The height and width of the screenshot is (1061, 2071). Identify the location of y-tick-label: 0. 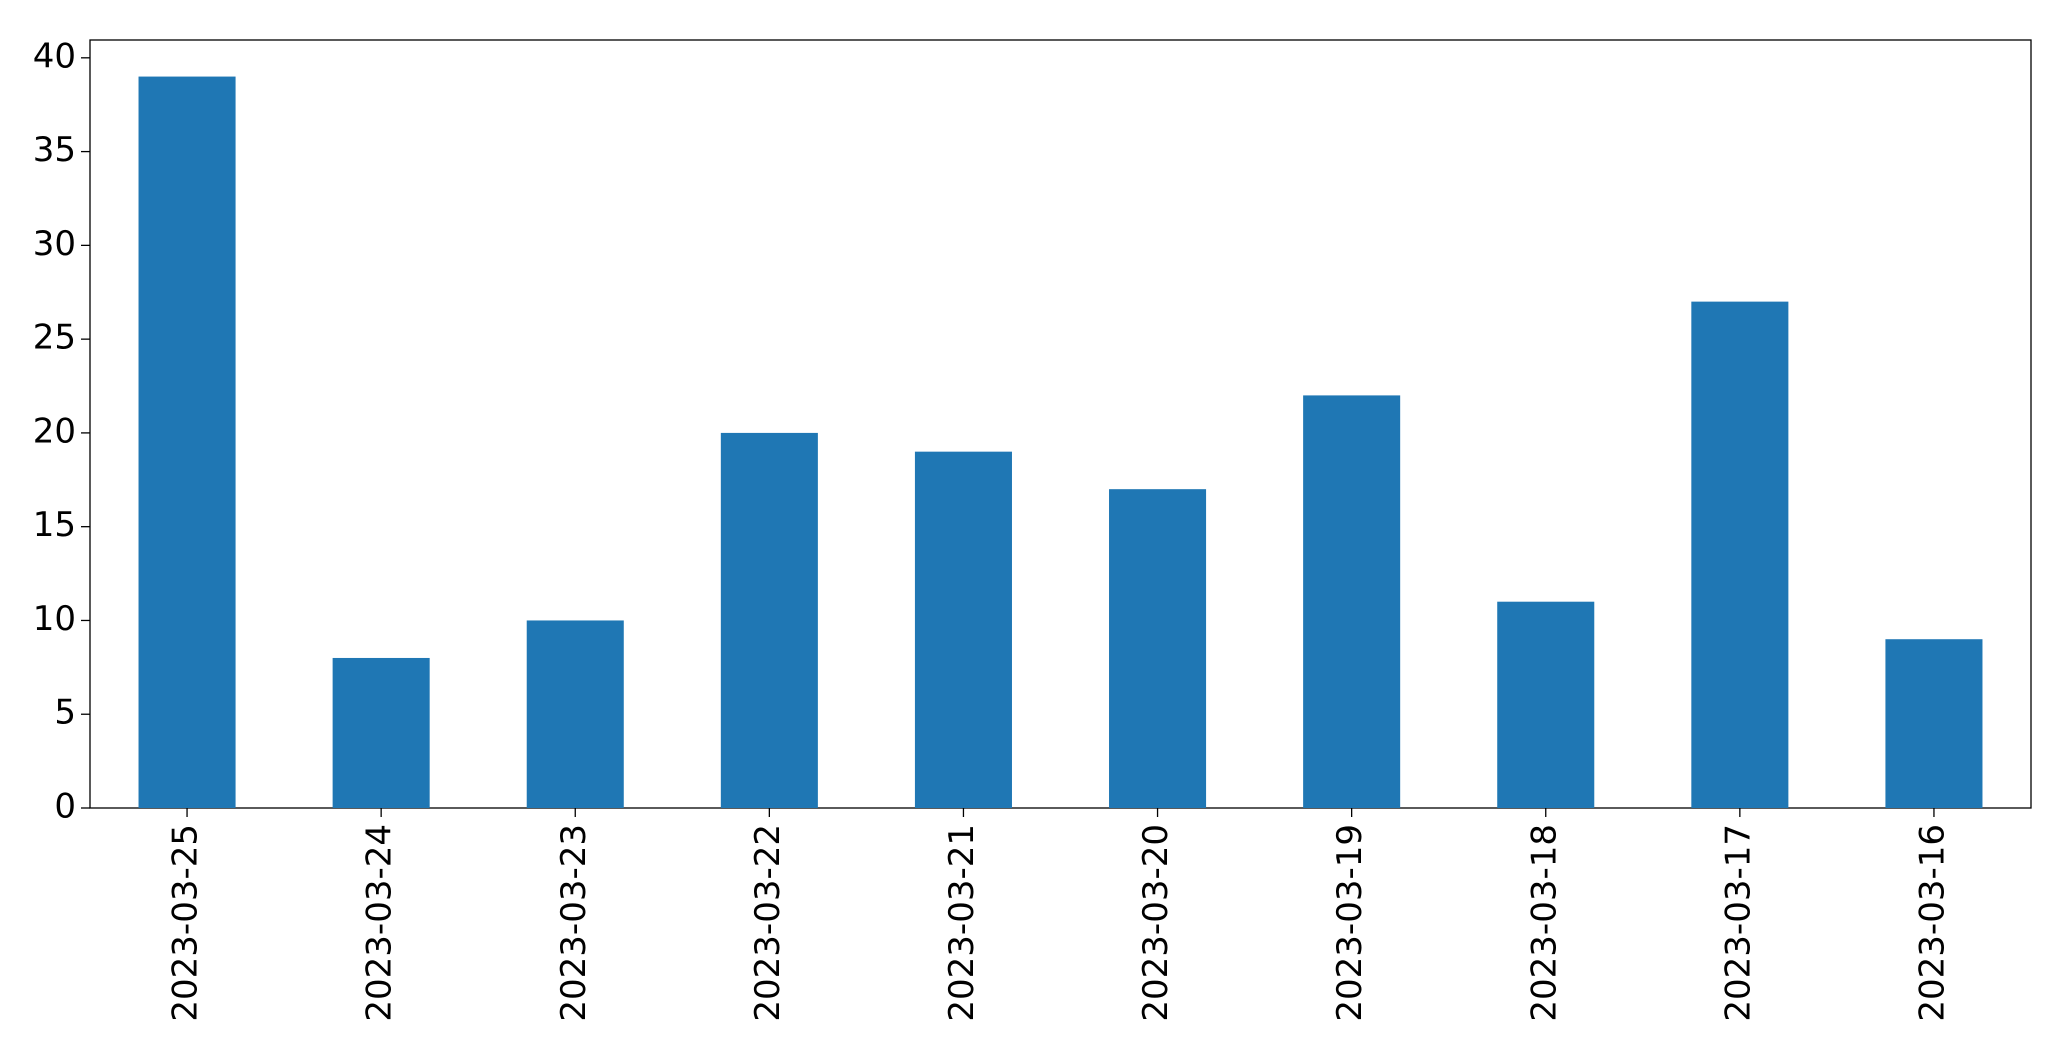
(65, 807).